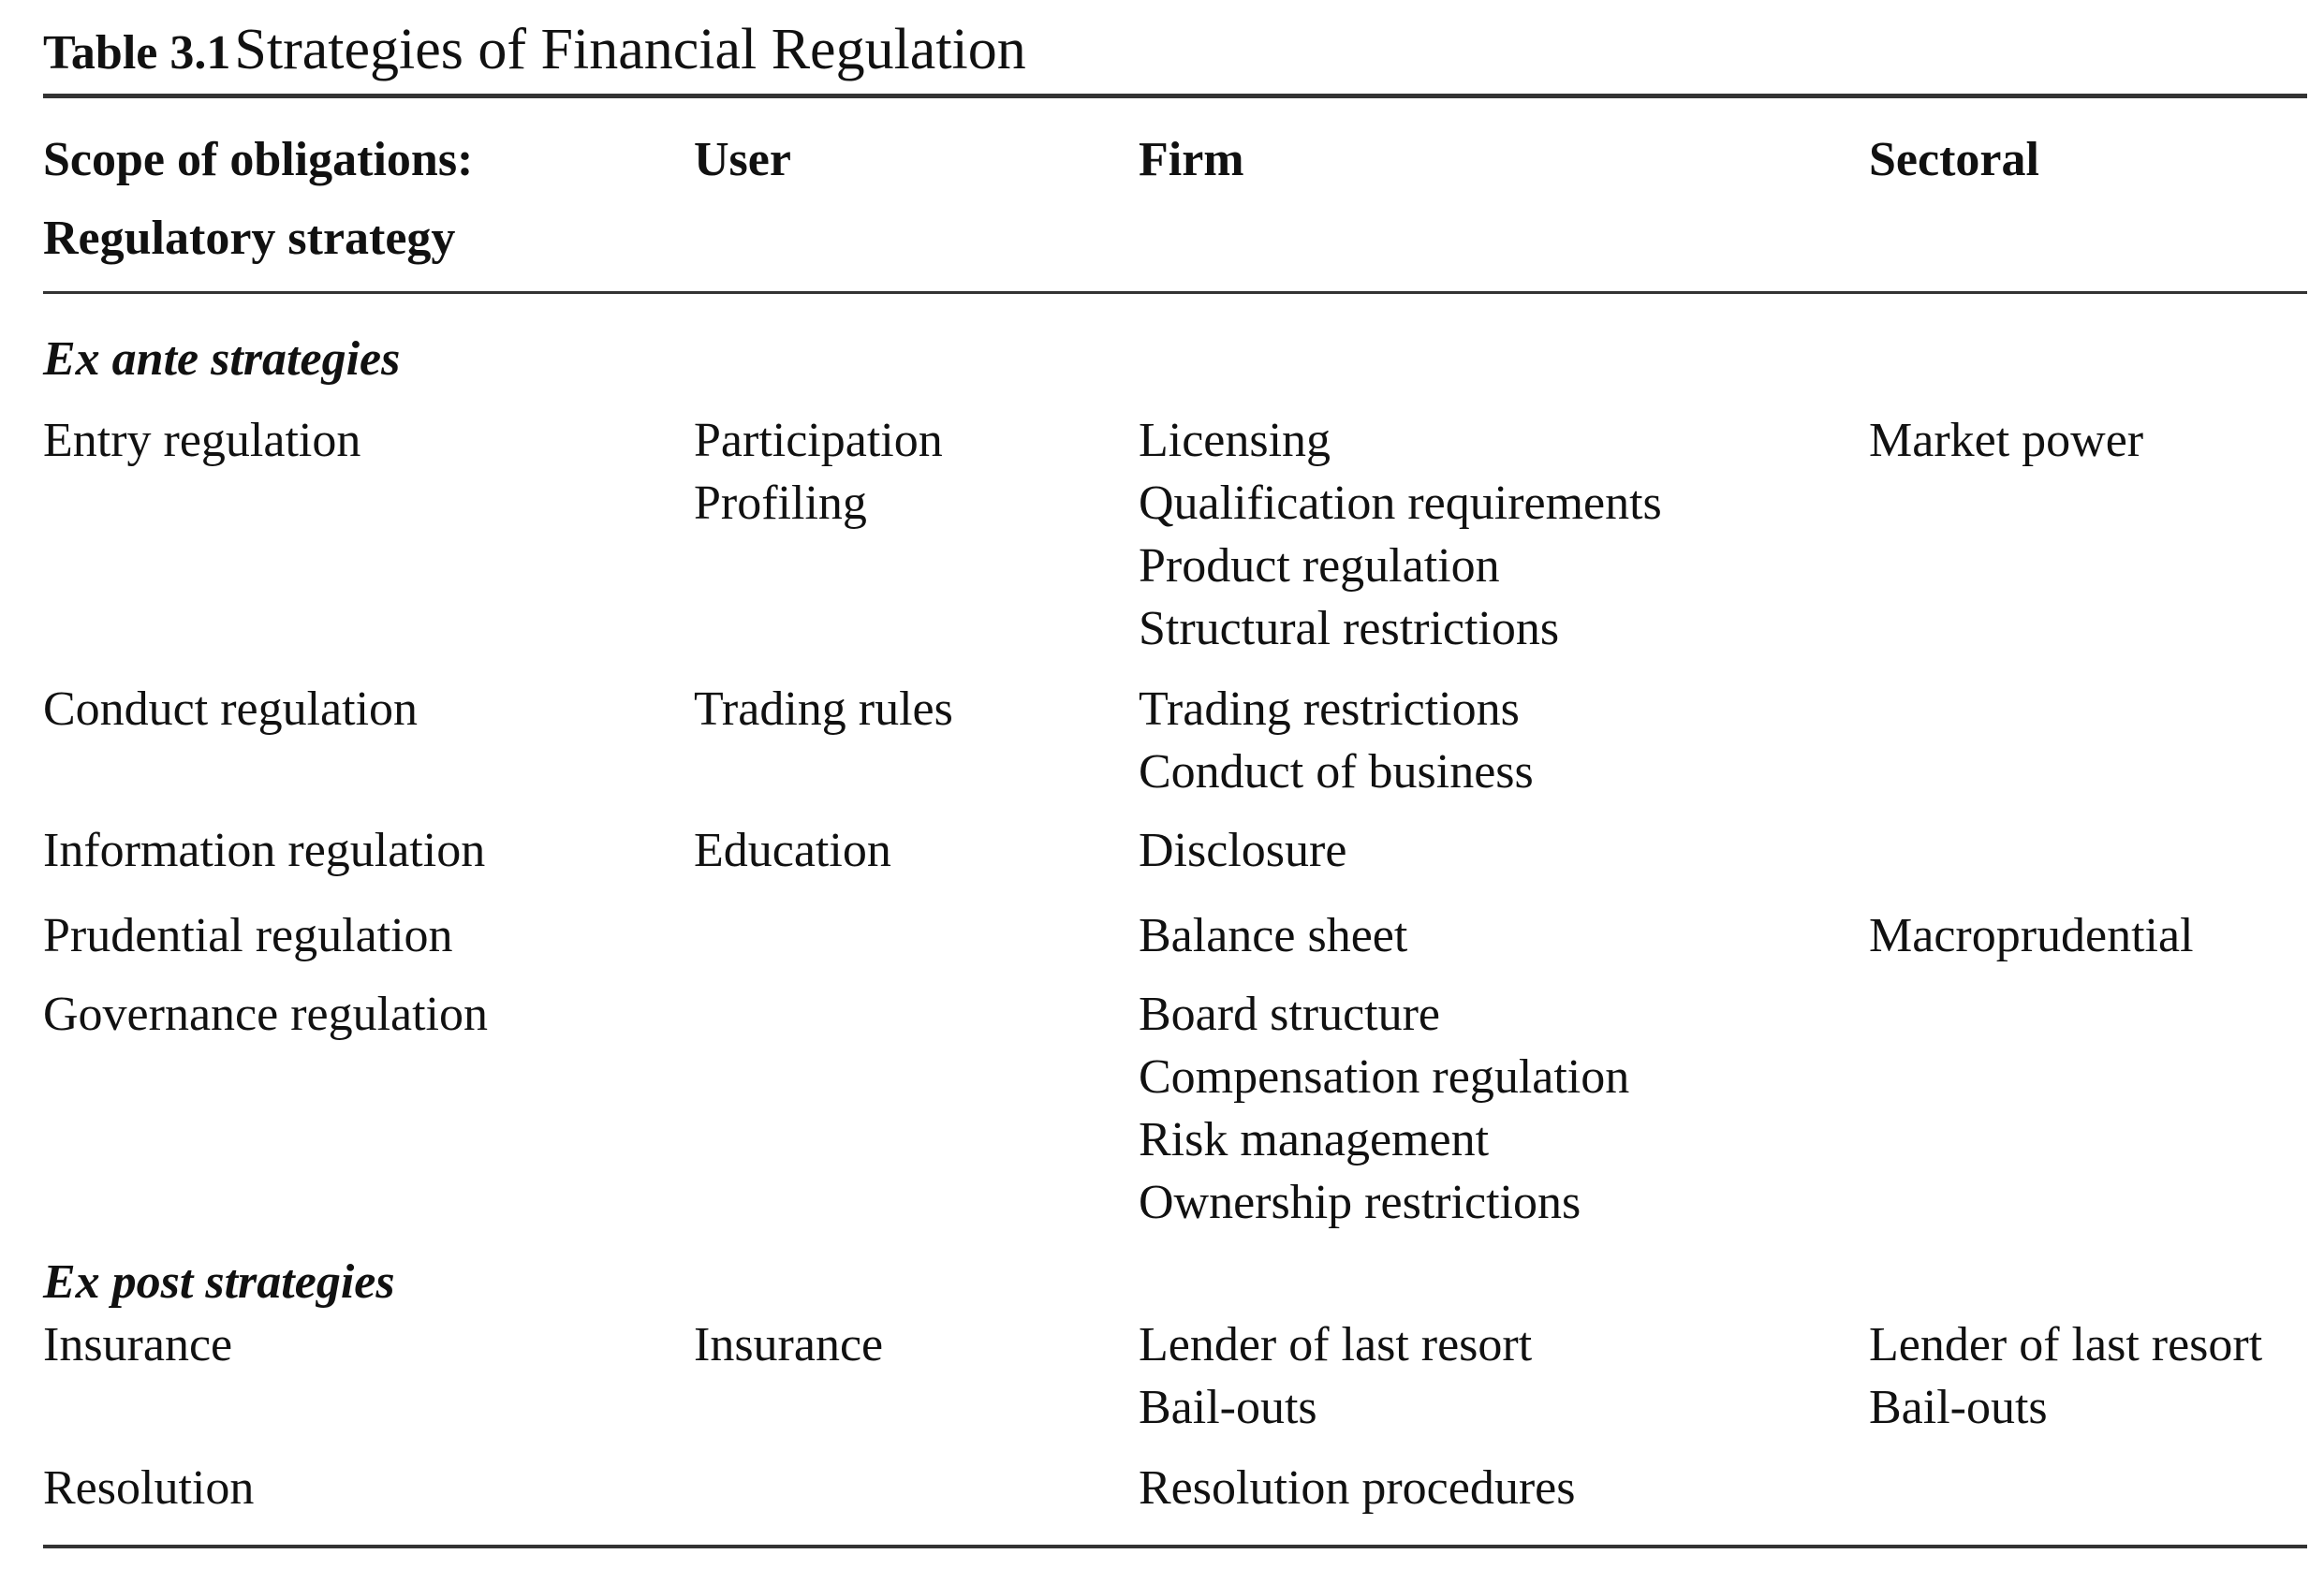 The width and height of the screenshot is (2324, 1569). I want to click on list-item: Profiling, so click(780, 503).